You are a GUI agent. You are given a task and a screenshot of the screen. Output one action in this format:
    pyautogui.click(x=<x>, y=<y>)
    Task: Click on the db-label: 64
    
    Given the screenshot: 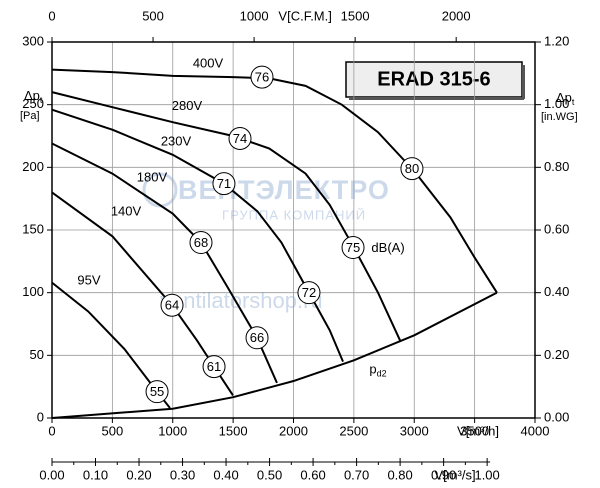 What is the action you would take?
    pyautogui.click(x=172, y=305)
    